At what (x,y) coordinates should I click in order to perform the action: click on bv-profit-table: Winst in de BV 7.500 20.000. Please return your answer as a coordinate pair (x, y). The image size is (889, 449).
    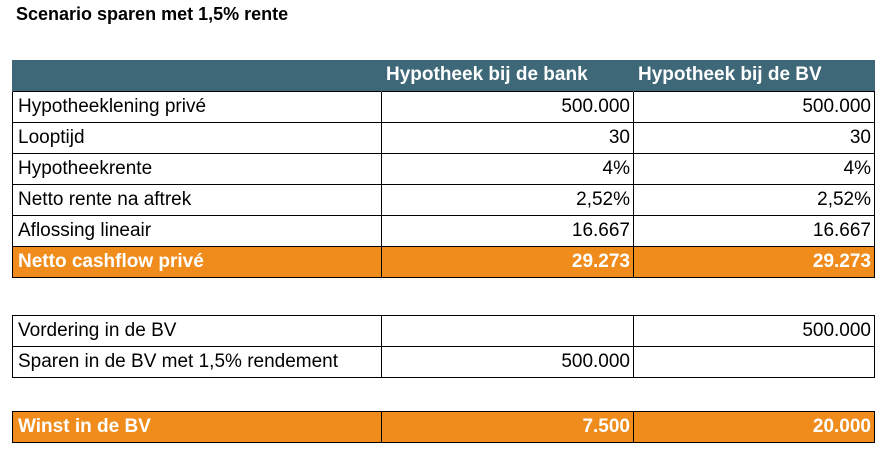
    Looking at the image, I should click on (443, 427).